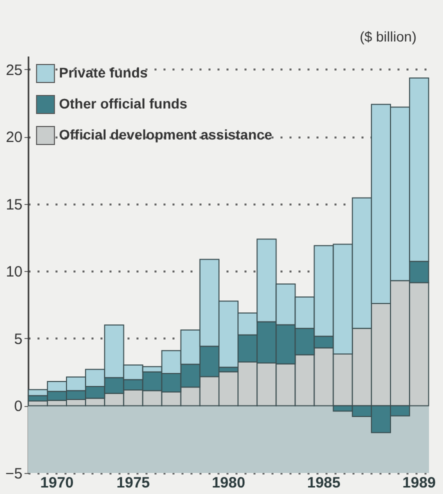 This screenshot has width=443, height=494. Describe the element at coordinates (13, 474) in the screenshot. I see `y-tick-label: −5` at that location.